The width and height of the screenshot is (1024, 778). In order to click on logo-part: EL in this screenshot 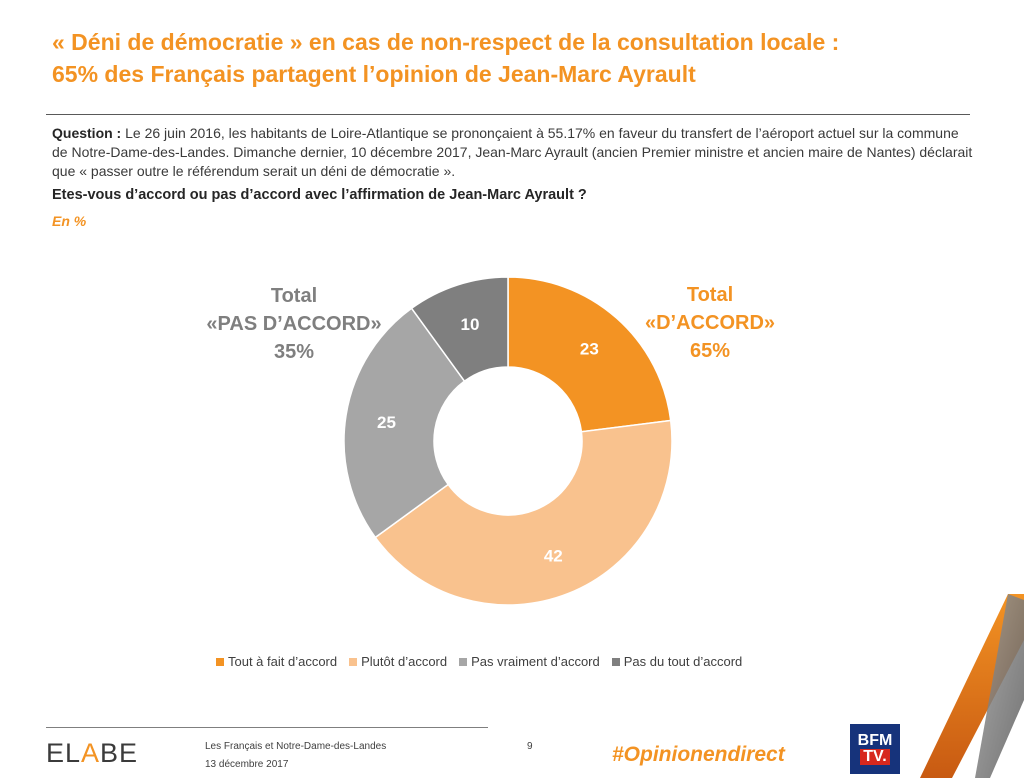, I will do `click(64, 753)`.